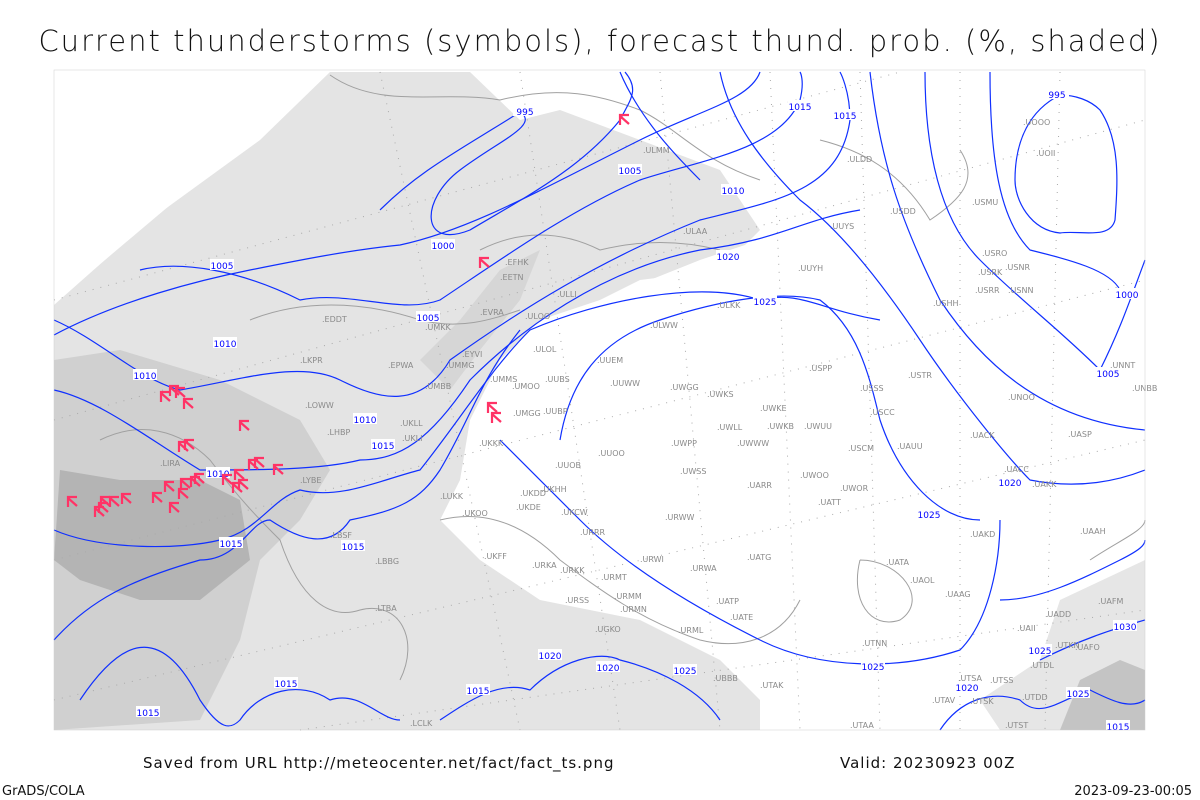 This screenshot has width=1200, height=800. I want to click on station-label: .USRO, so click(994, 253).